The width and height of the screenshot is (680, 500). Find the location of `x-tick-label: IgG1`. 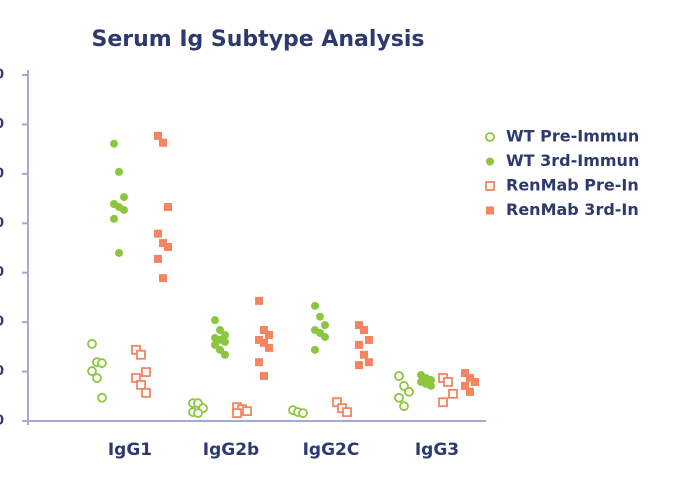

x-tick-label: IgG1 is located at coordinates (130, 450).